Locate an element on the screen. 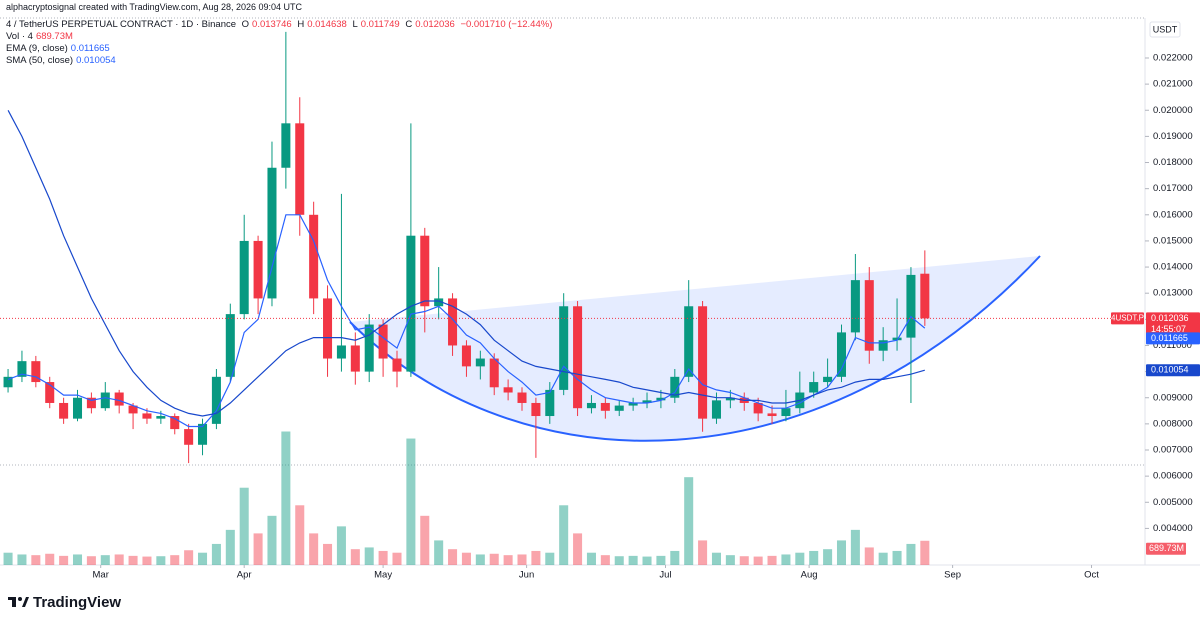  symbol-tag-box is located at coordinates (1127, 318).